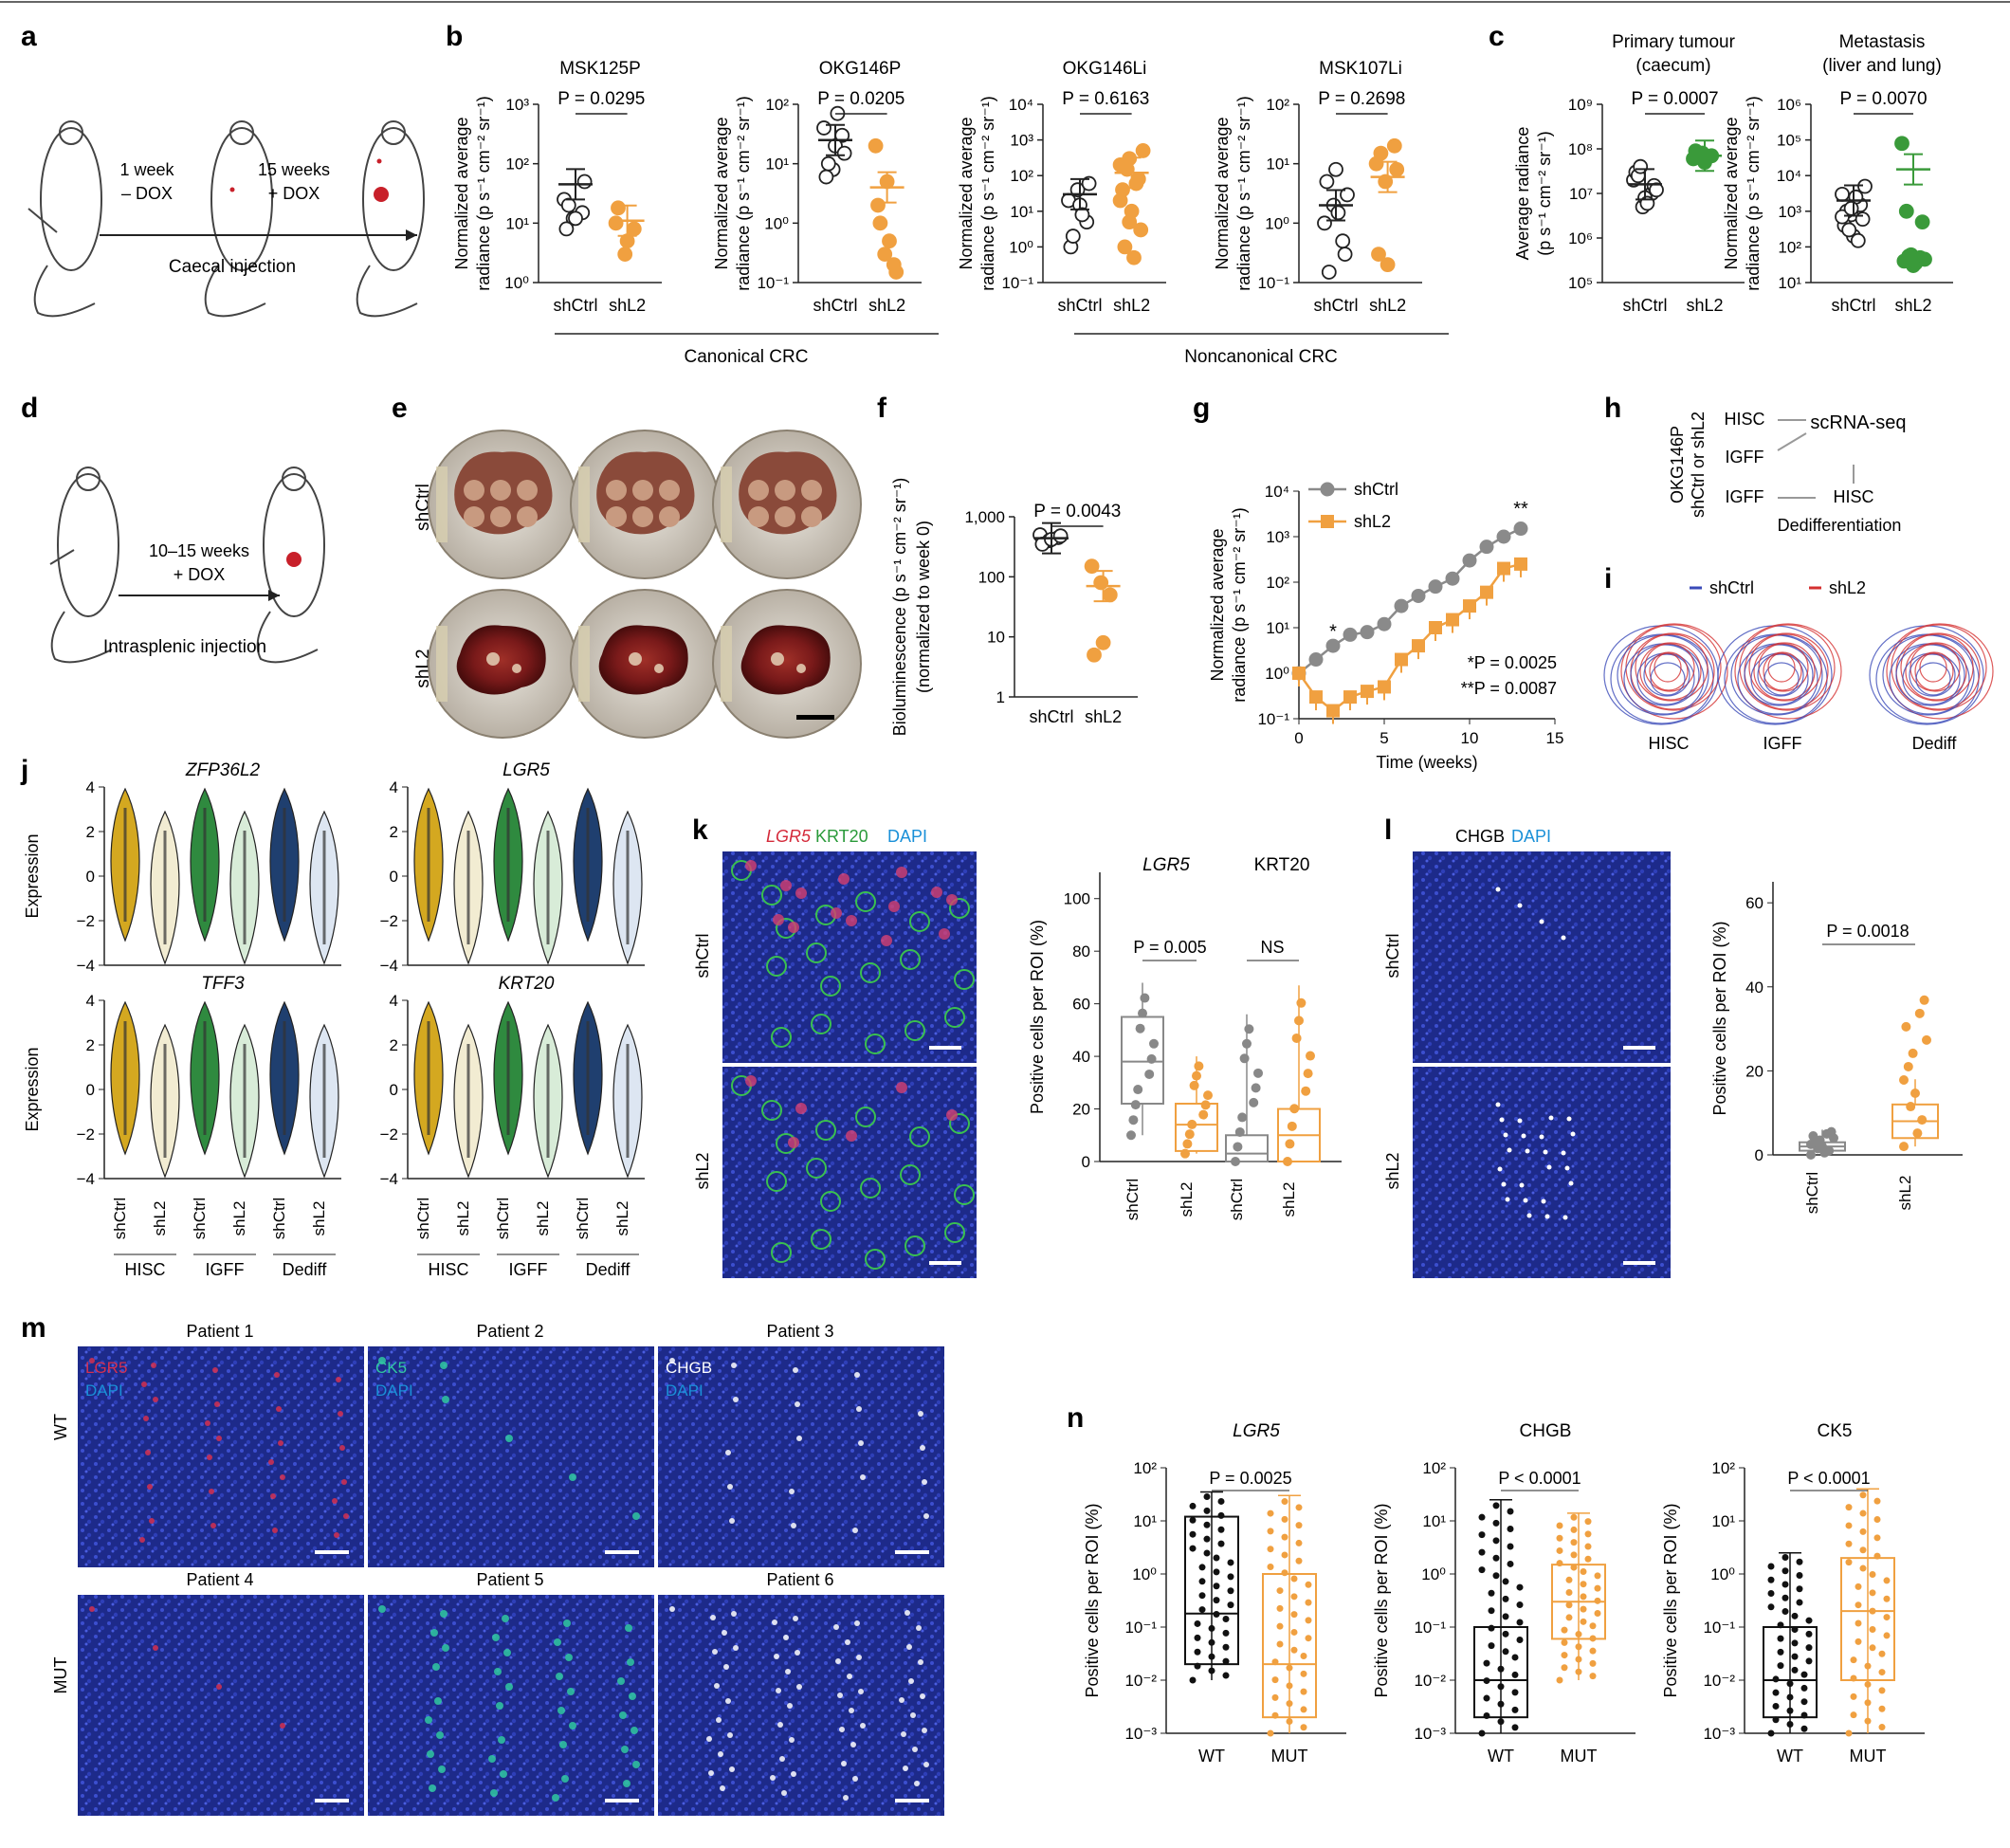  Describe the element at coordinates (1677, 464) in the screenshot. I see `side-label: OKG146P` at that location.